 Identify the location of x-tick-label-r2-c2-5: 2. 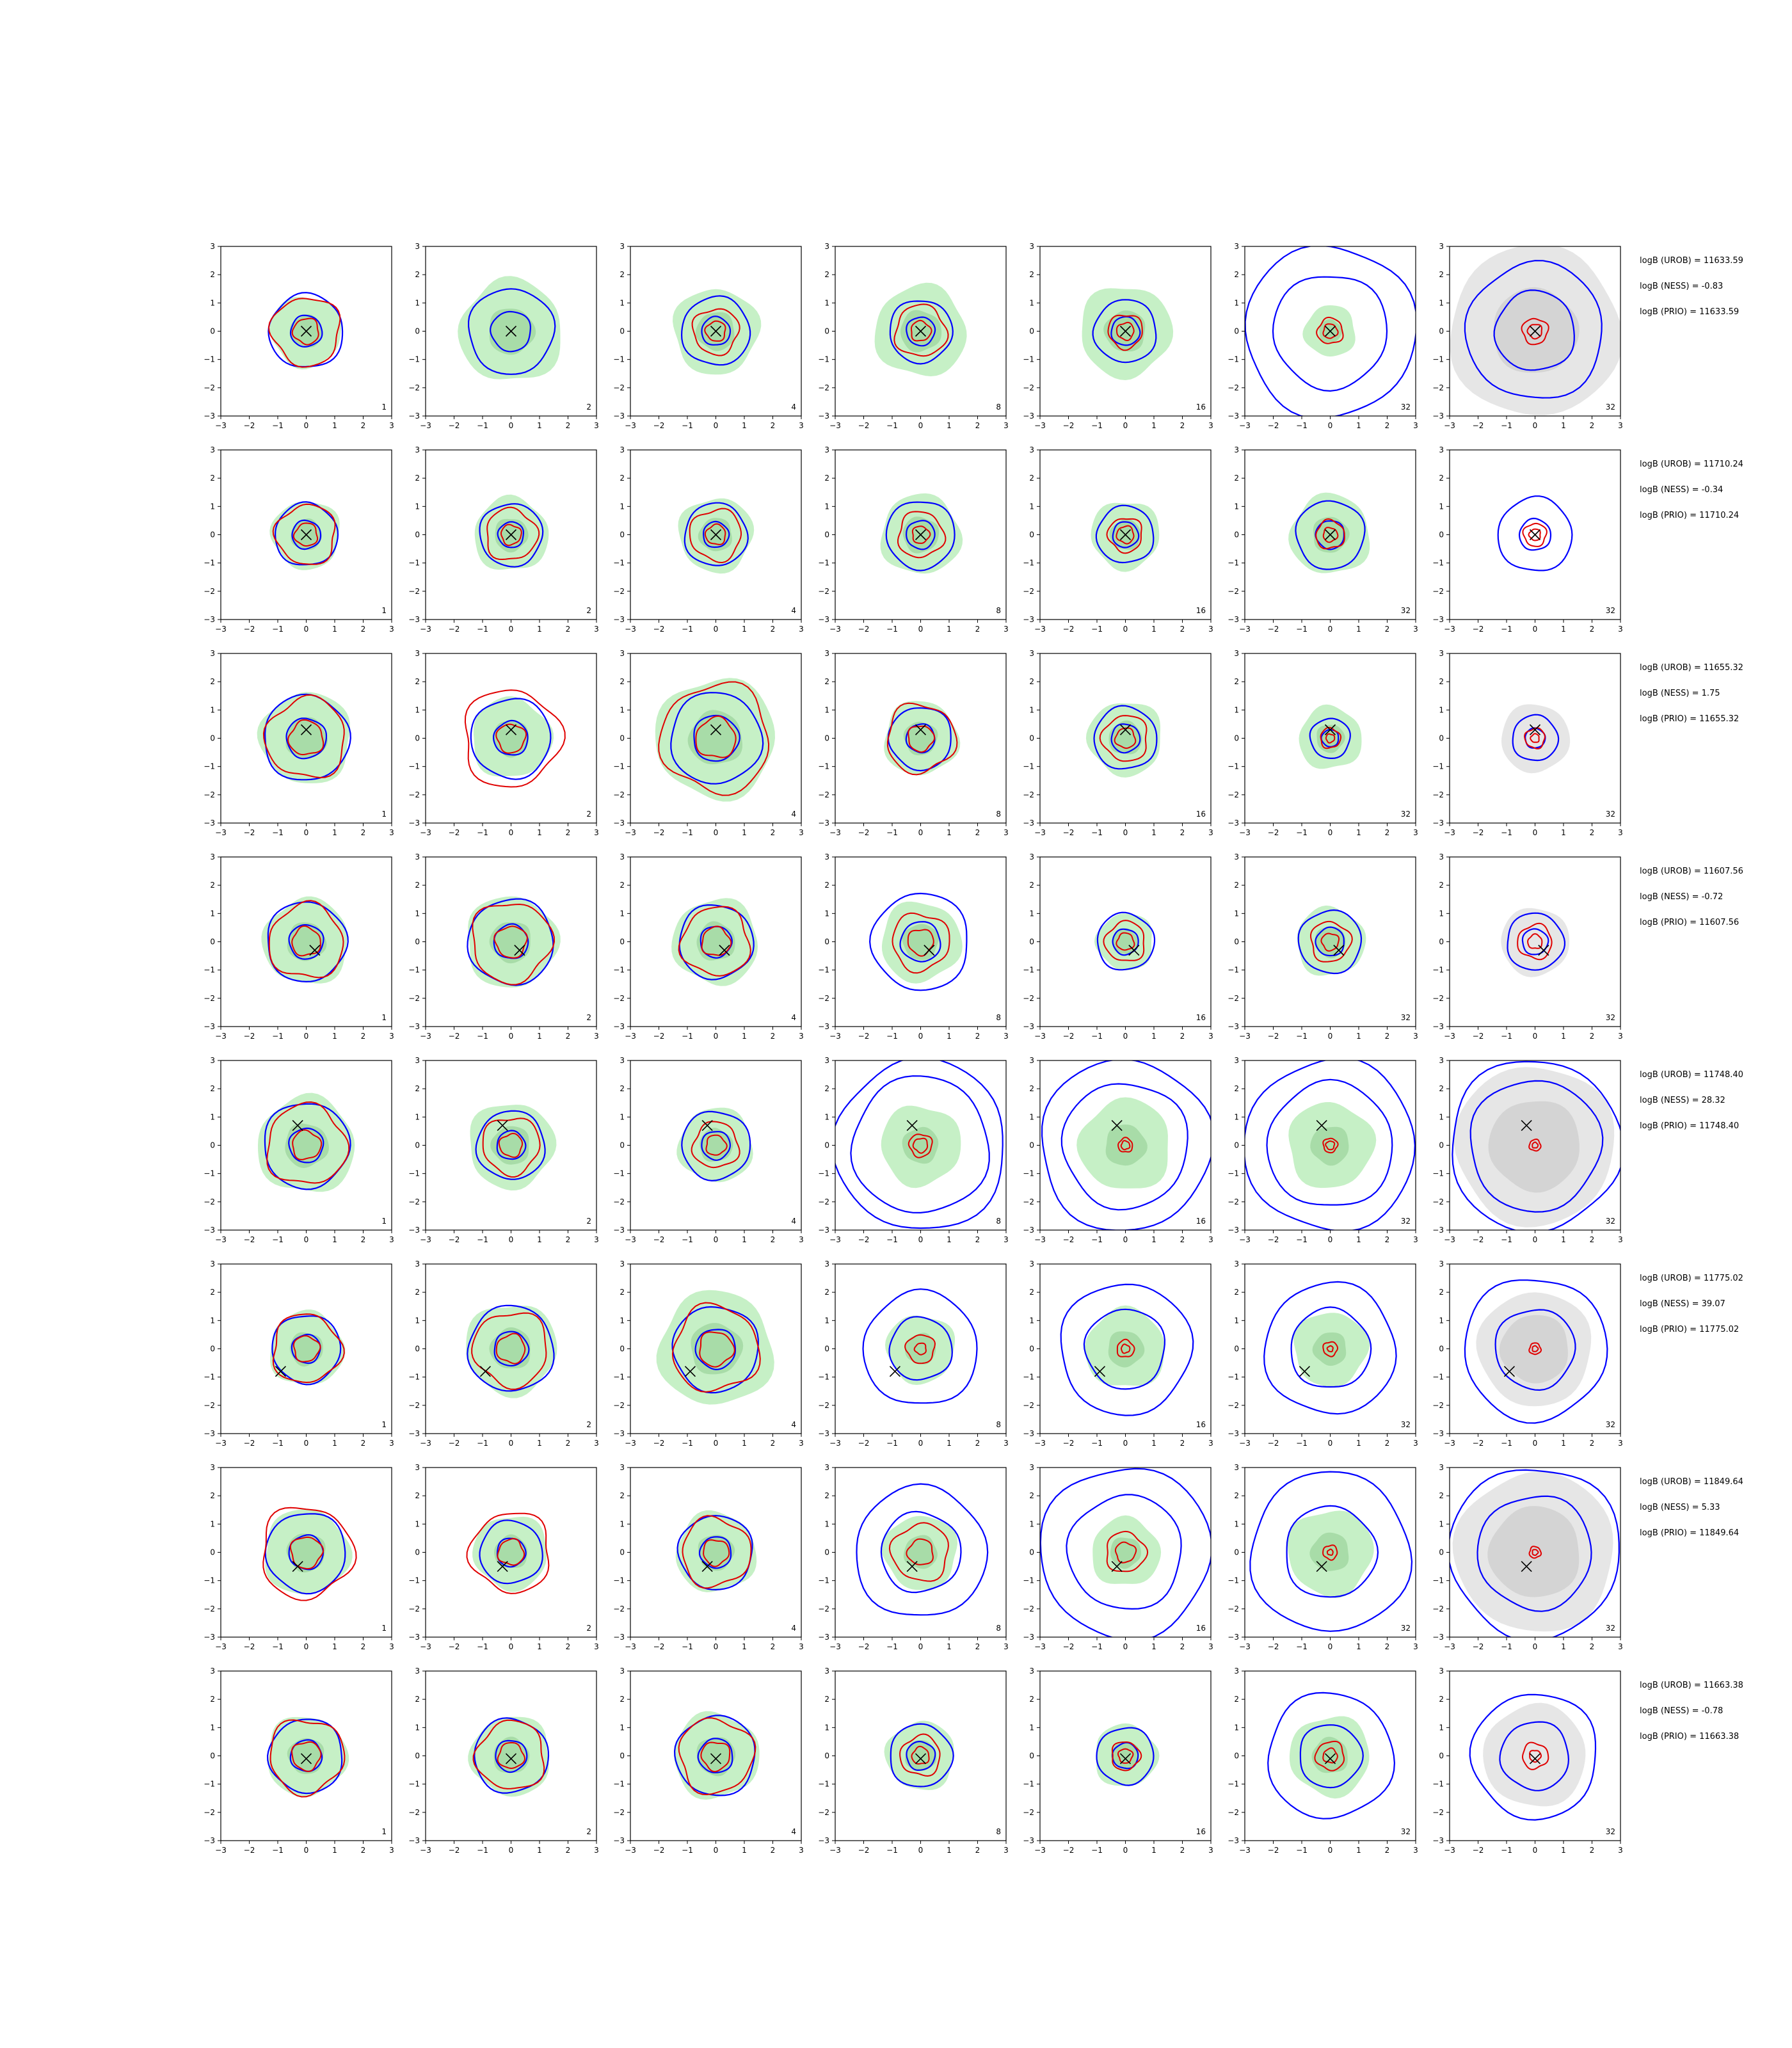
(773, 832).